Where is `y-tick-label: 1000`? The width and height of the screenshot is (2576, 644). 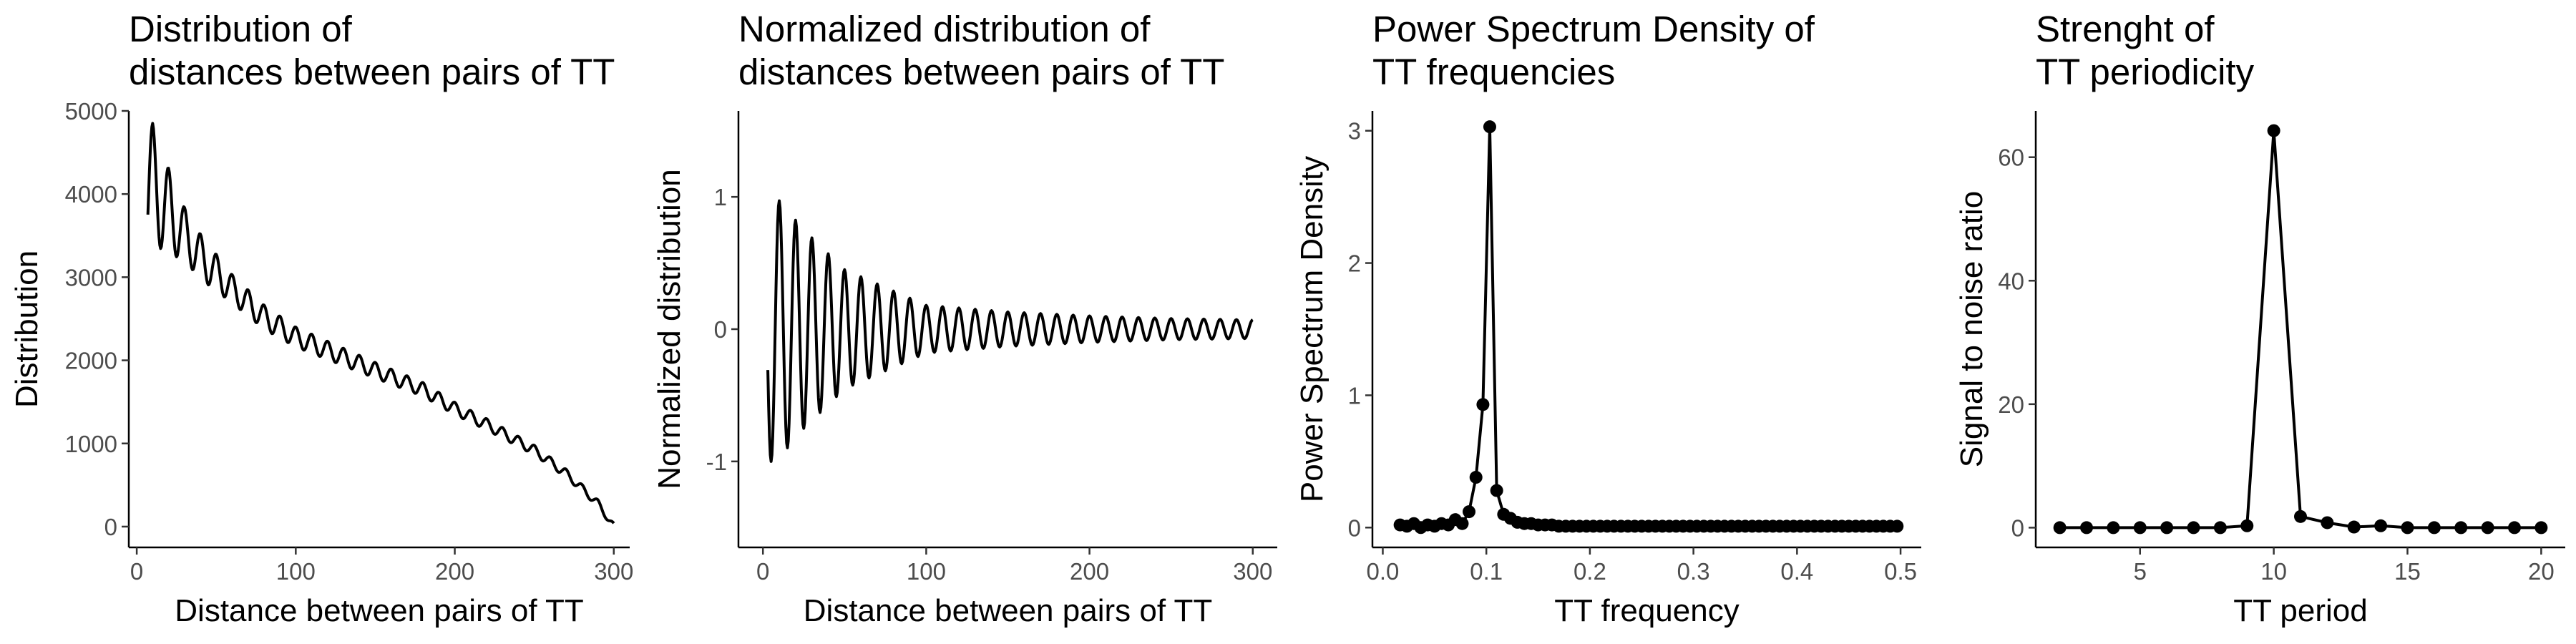 y-tick-label: 1000 is located at coordinates (91, 444).